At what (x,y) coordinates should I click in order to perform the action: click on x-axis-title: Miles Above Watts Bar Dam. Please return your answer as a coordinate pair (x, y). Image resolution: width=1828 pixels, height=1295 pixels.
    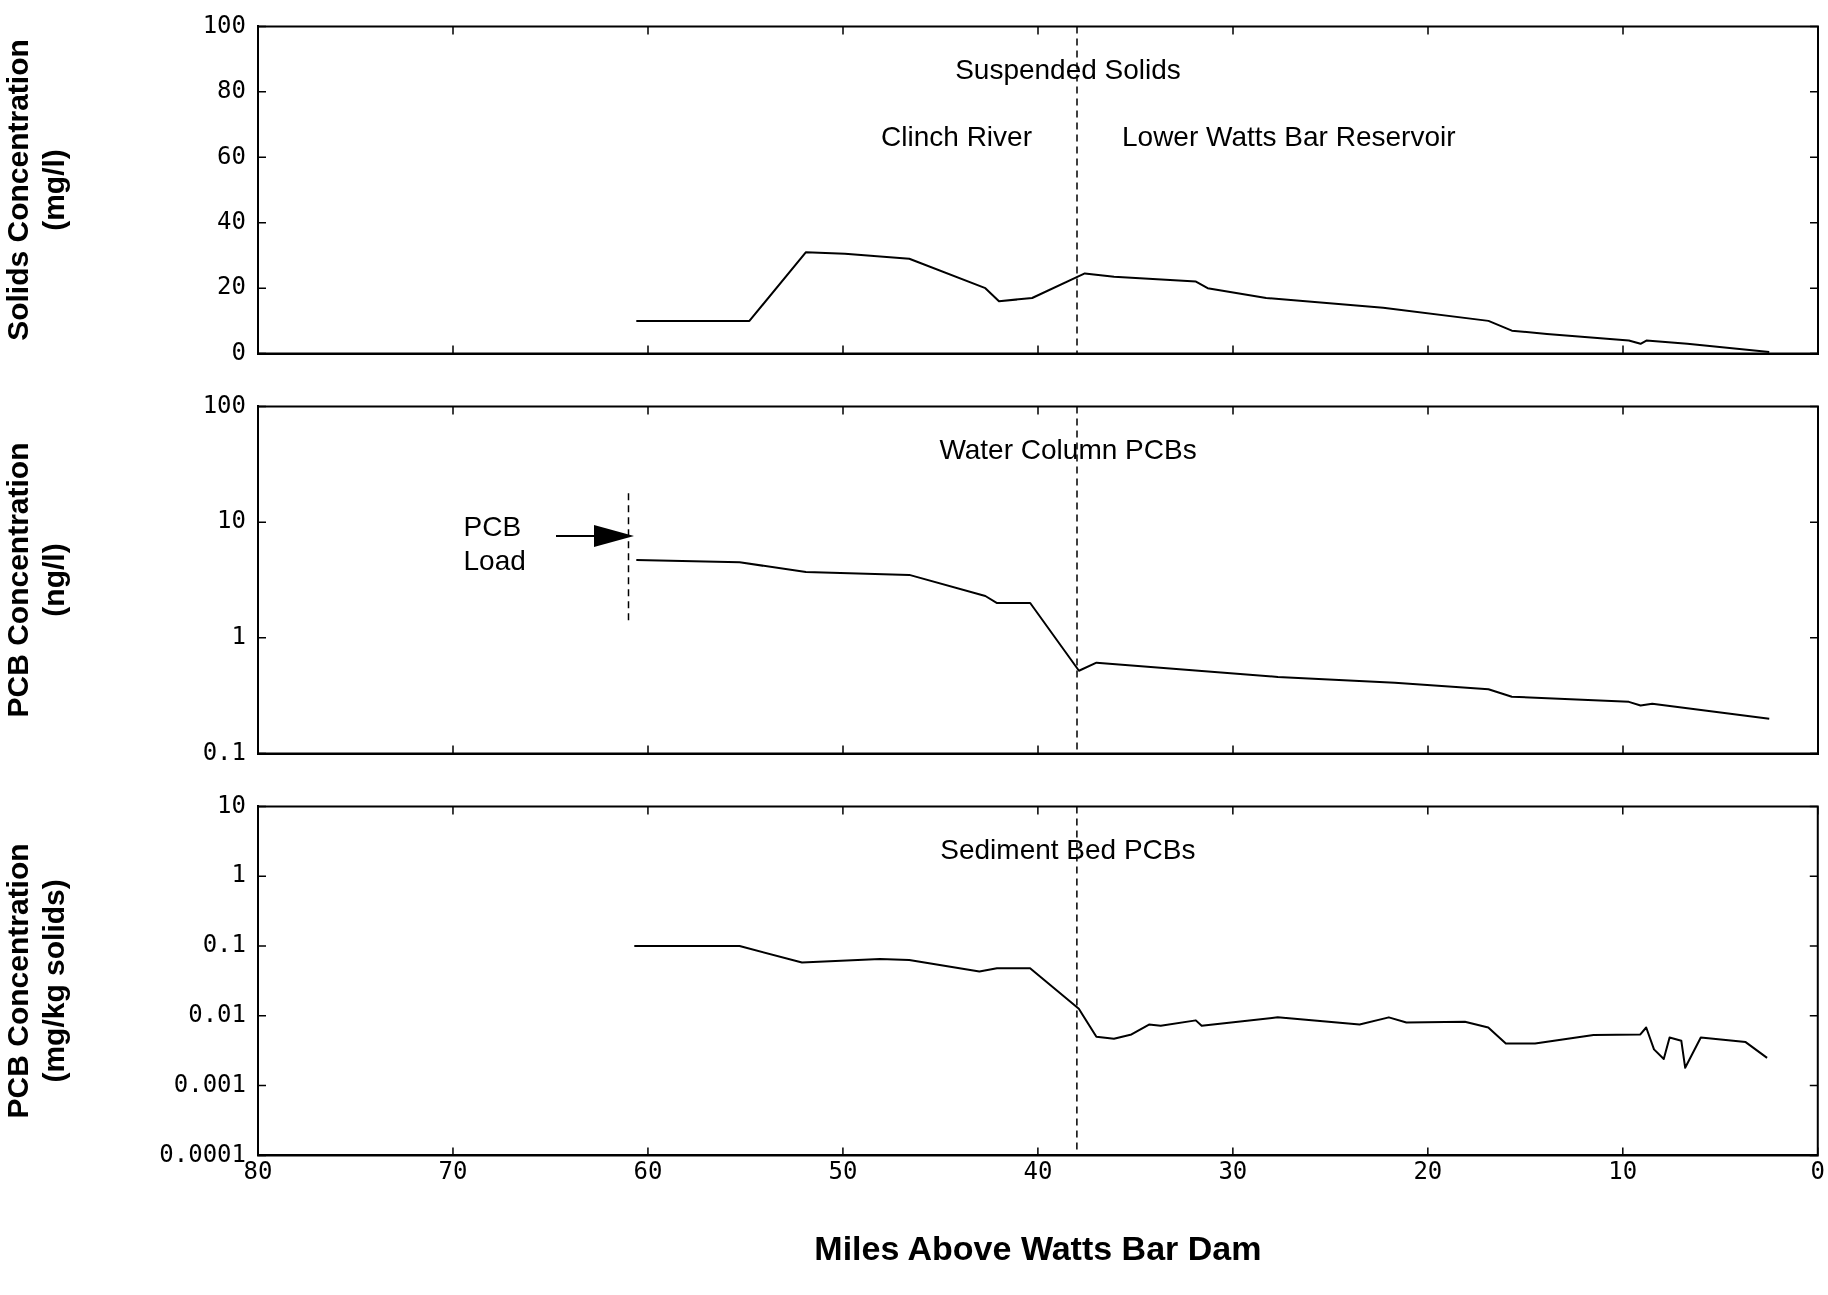
    Looking at the image, I should click on (1038, 1247).